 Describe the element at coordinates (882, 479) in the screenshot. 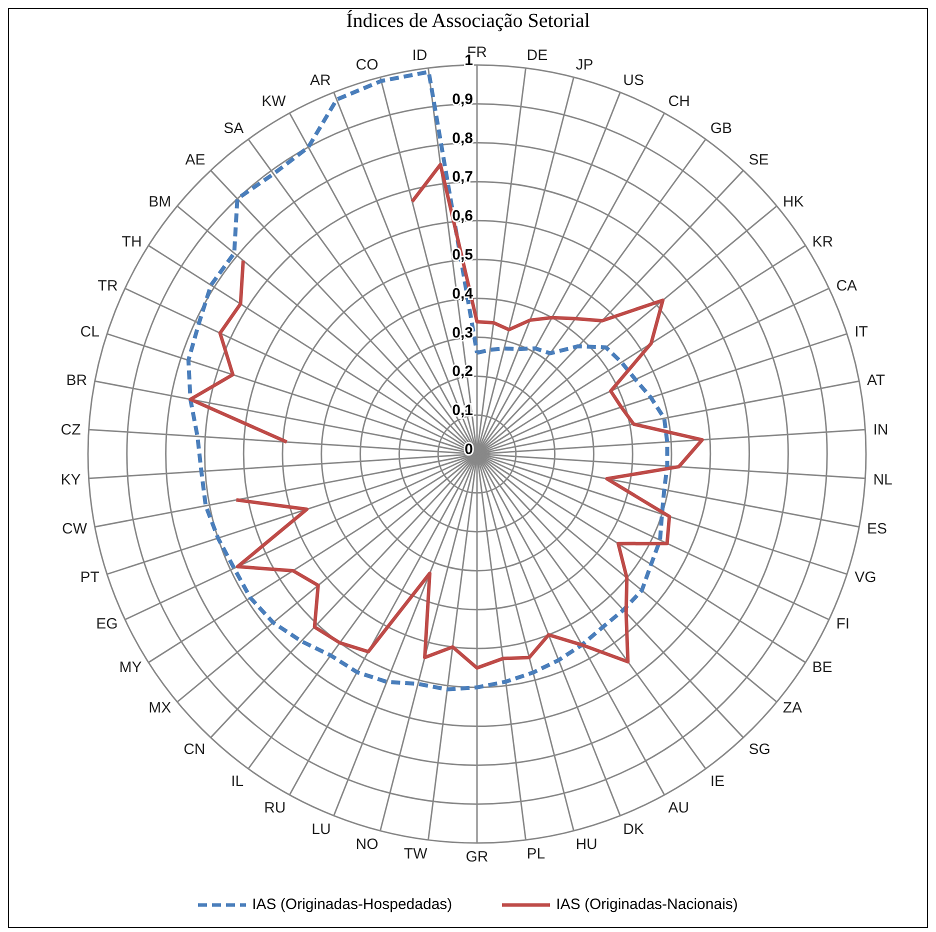

I see `spoke-label: NL` at that location.